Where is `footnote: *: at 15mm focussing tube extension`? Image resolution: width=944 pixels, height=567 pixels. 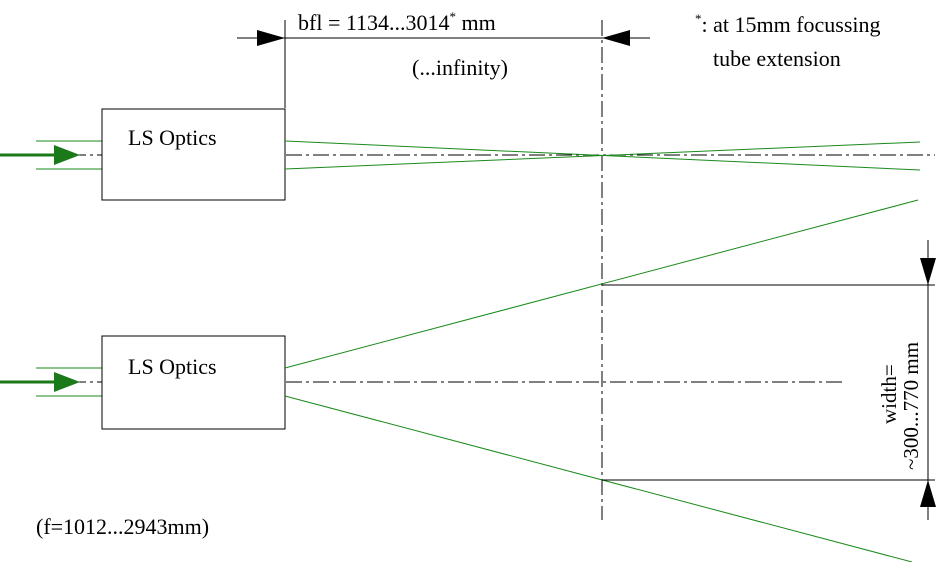
footnote: *: at 15mm focussing tube extension is located at coordinates (788, 41).